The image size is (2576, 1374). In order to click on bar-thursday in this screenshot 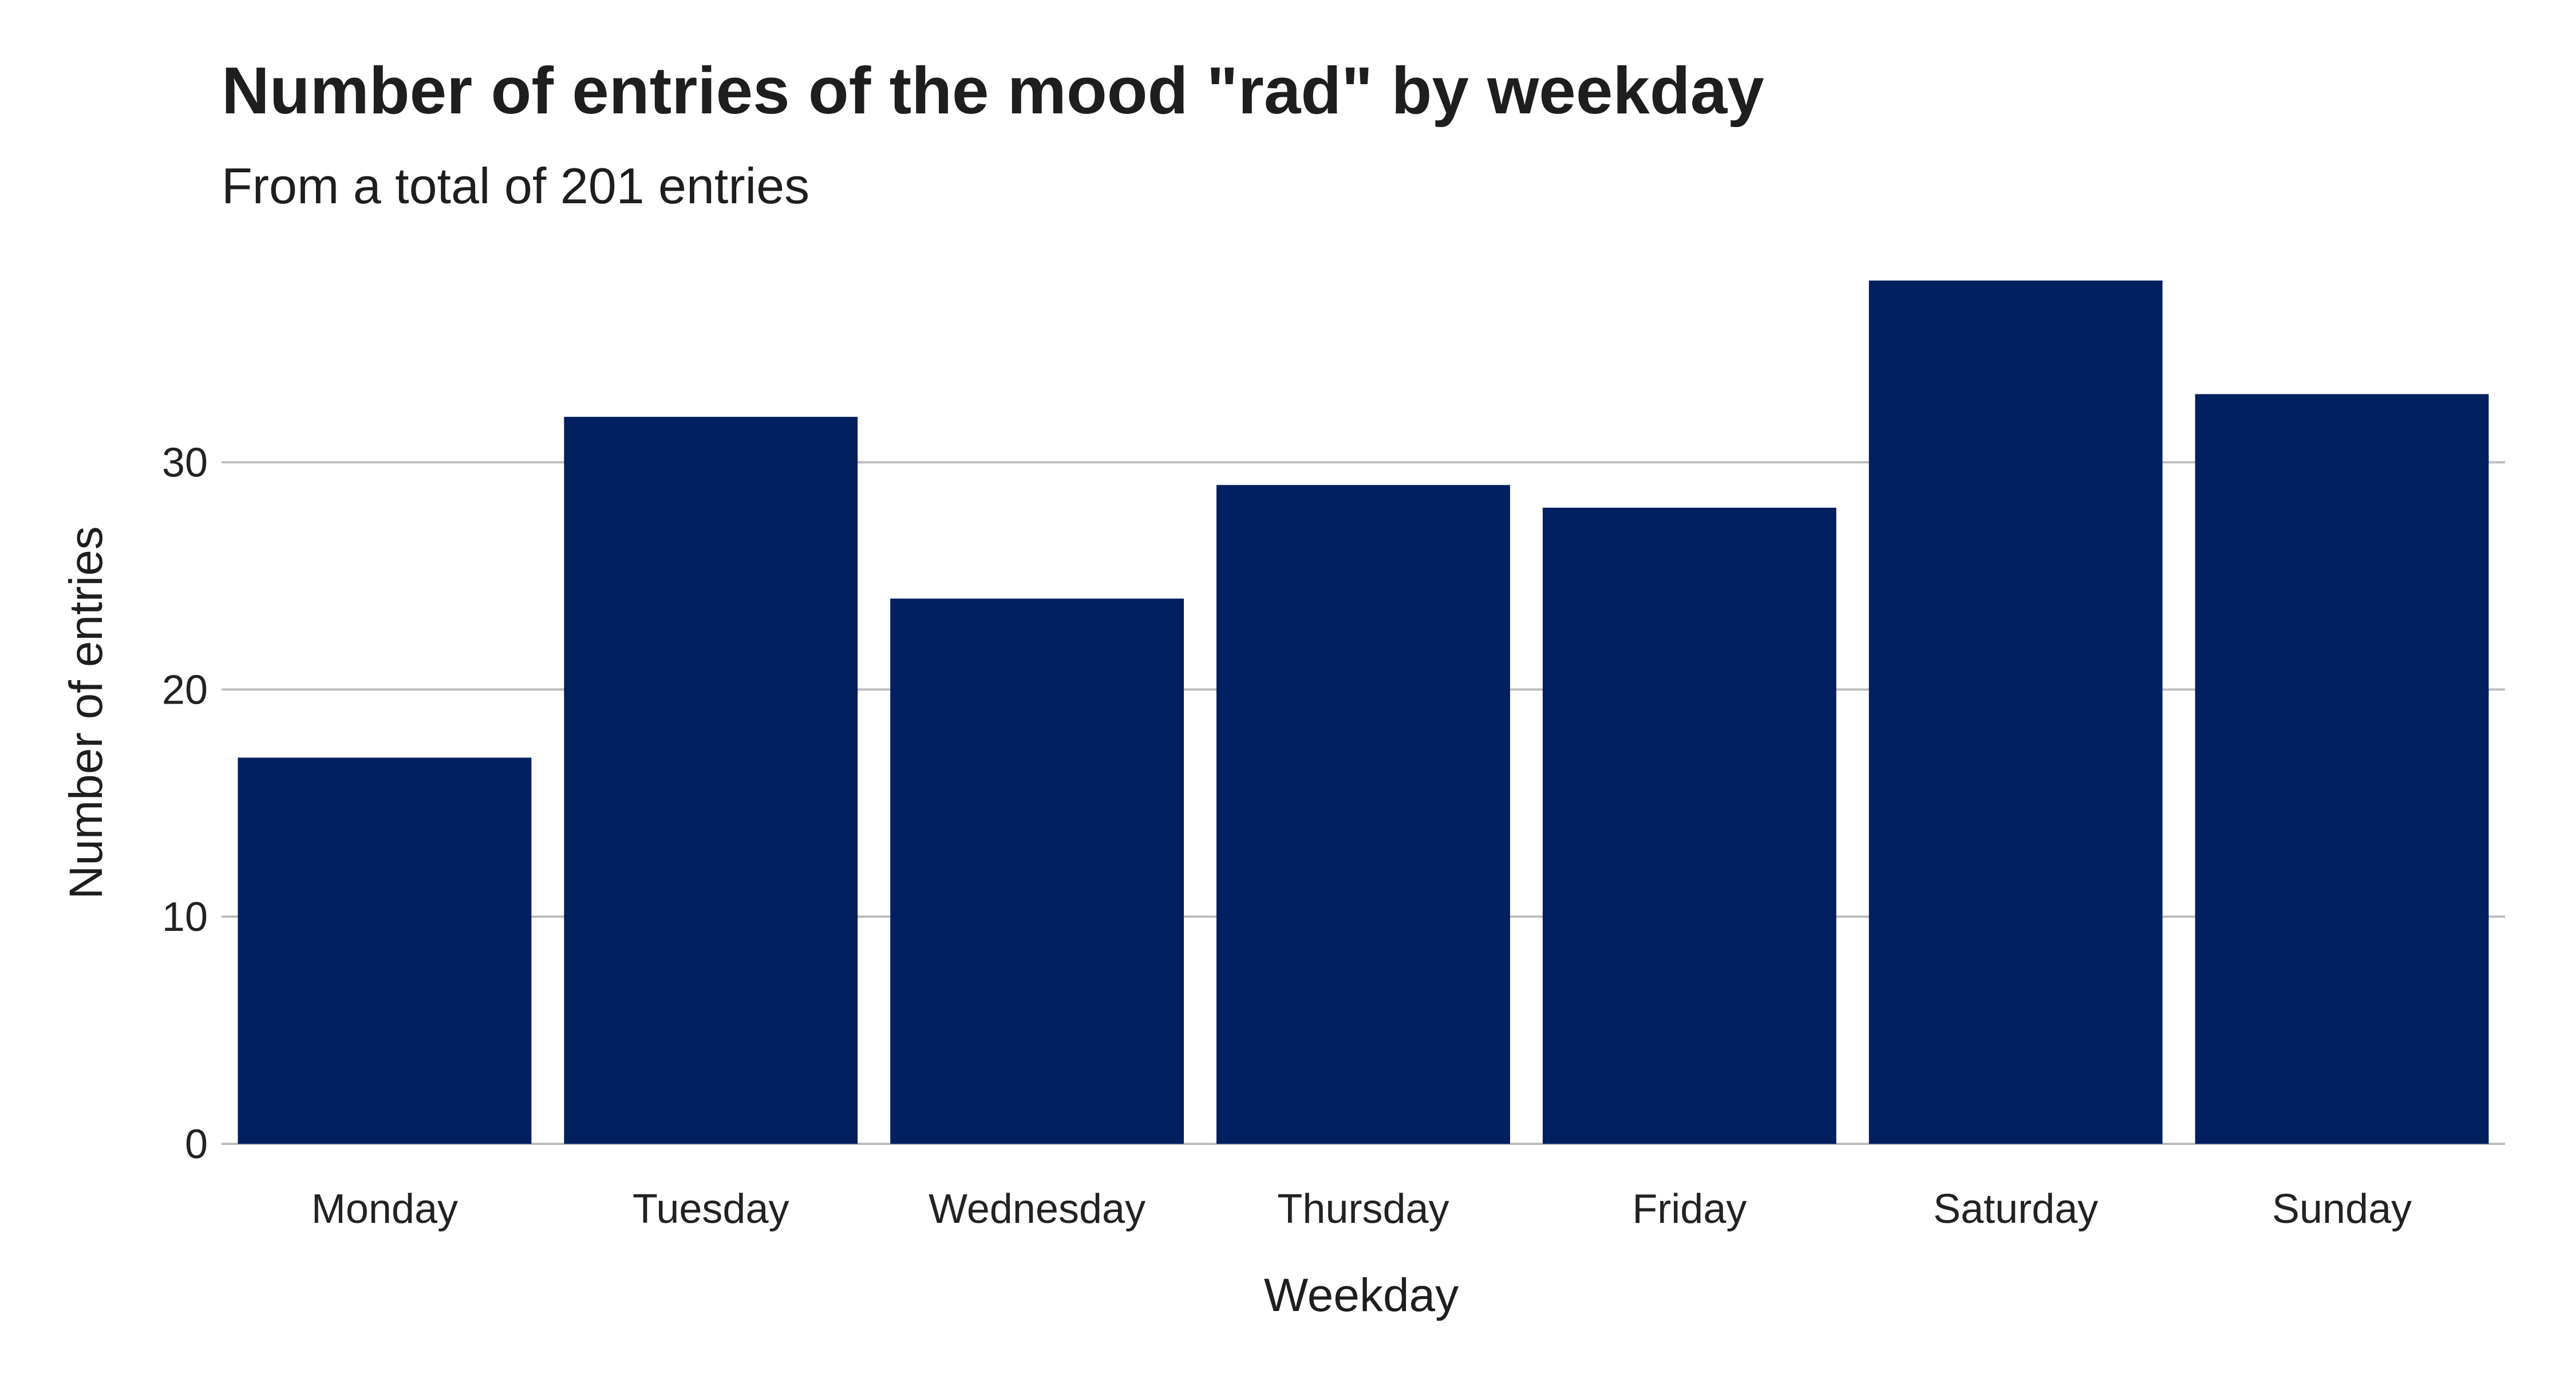, I will do `click(1363, 814)`.